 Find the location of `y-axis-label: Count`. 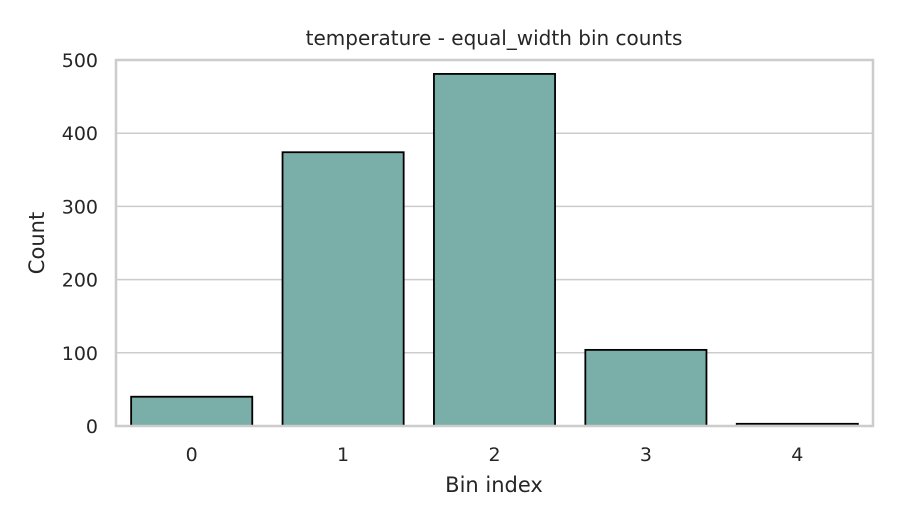

y-axis-label: Count is located at coordinates (37, 243).